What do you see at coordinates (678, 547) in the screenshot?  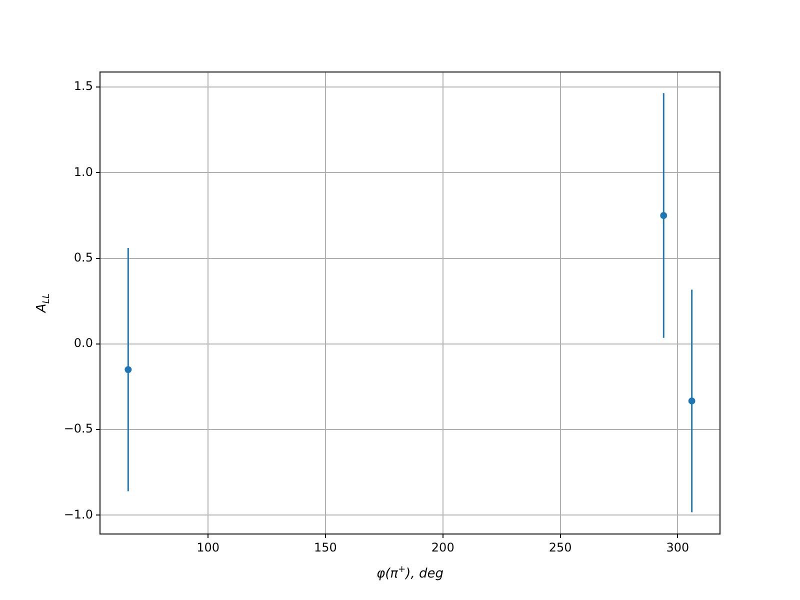 I see `x-tick-label: 300` at bounding box center [678, 547].